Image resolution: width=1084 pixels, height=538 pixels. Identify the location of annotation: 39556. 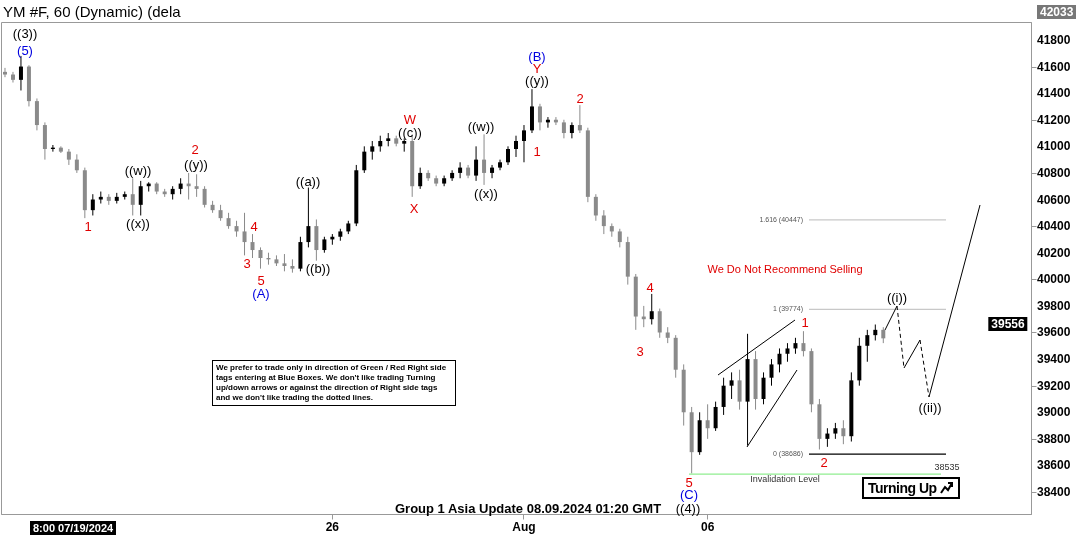
(1008, 324).